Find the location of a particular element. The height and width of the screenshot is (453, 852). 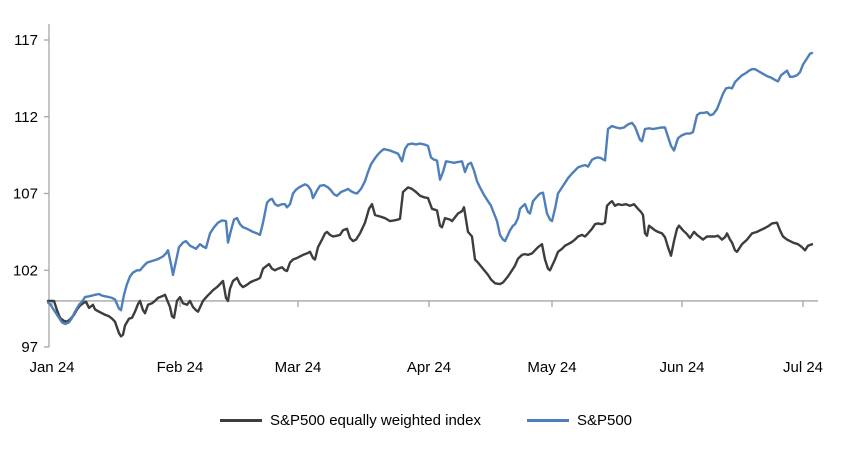

legend-label-sp500: S&P500 is located at coordinates (604, 420).